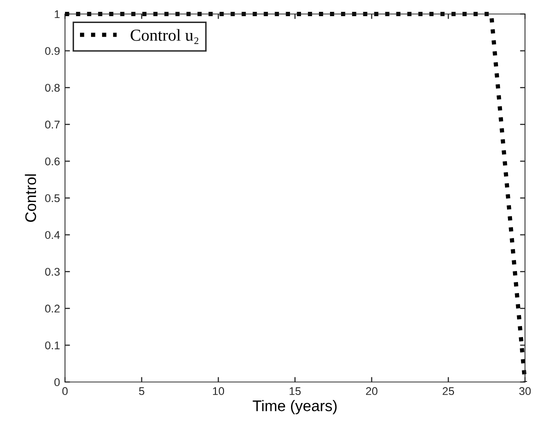 This screenshot has height=432, width=536. I want to click on y-tick-label: 1, so click(57, 14).